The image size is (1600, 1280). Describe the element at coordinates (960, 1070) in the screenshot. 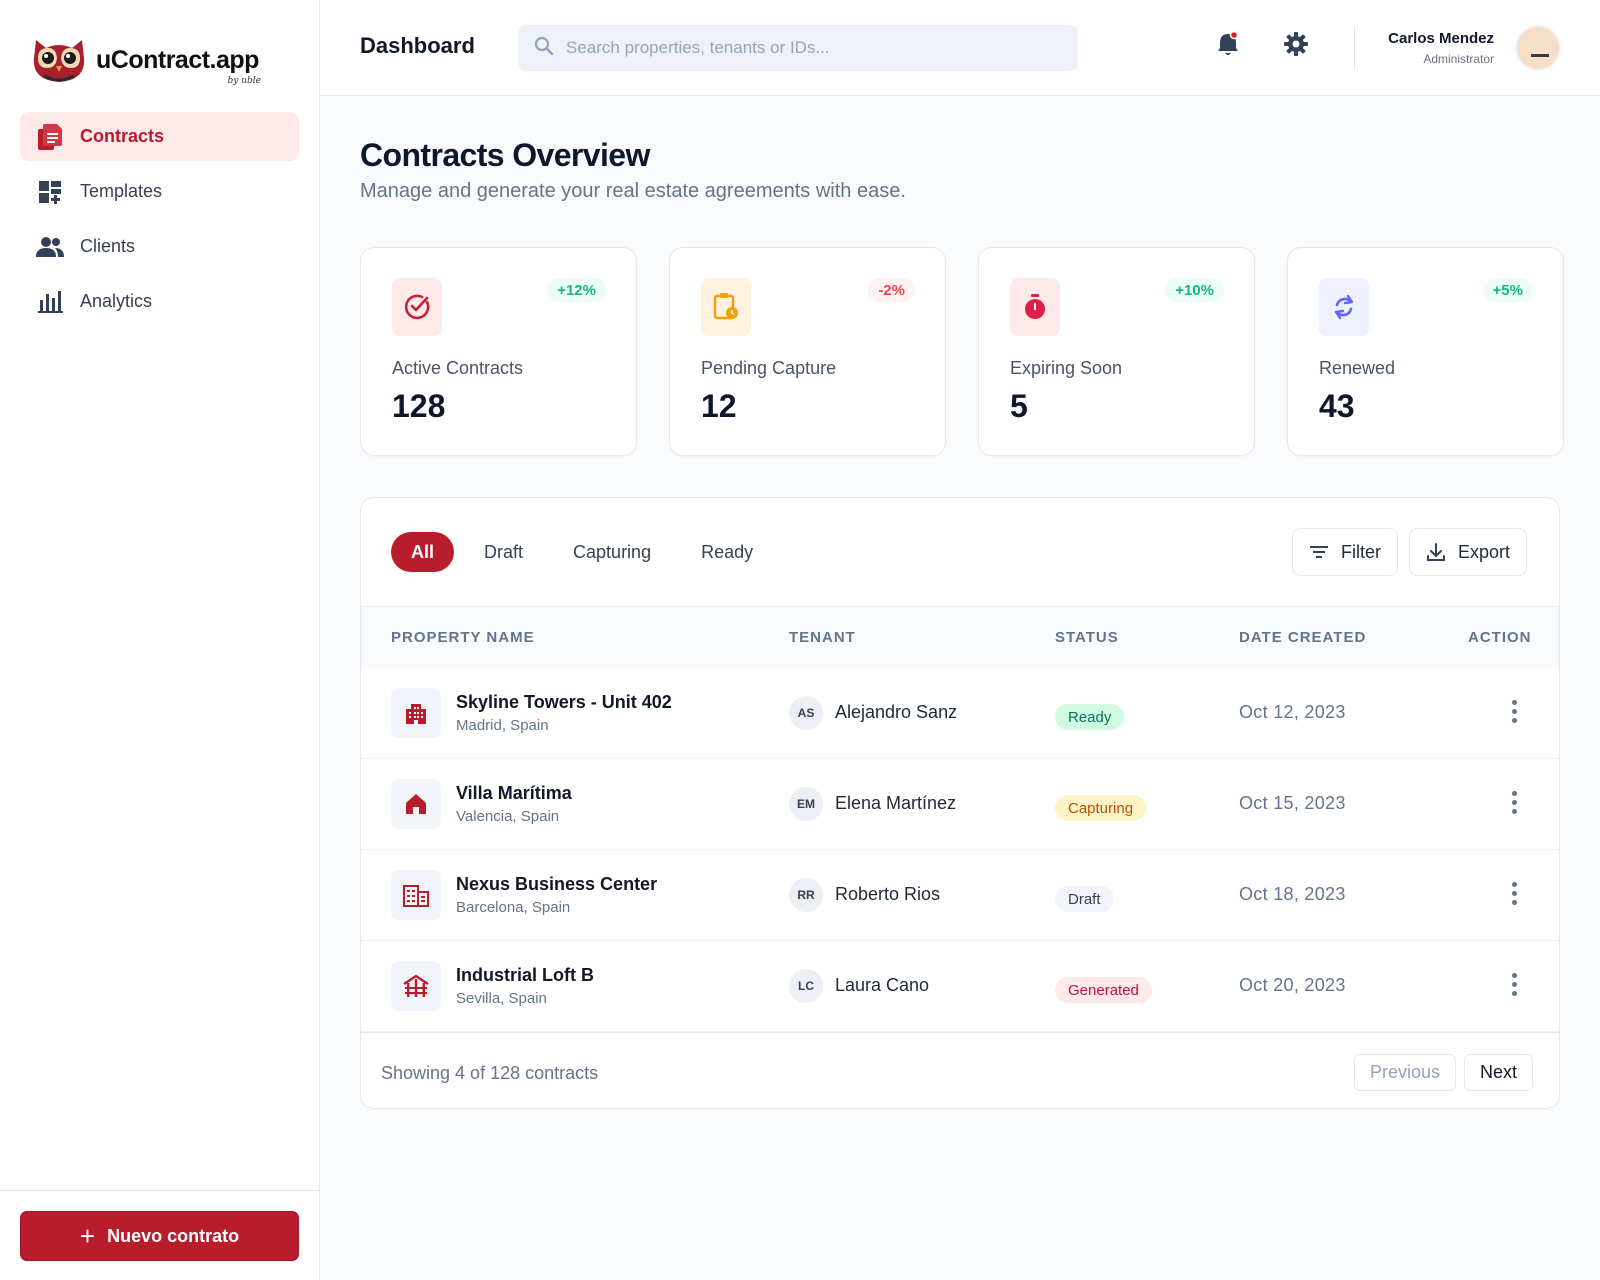

I see `table-footer: Showing 4 of 128 contracts Previous Next` at that location.